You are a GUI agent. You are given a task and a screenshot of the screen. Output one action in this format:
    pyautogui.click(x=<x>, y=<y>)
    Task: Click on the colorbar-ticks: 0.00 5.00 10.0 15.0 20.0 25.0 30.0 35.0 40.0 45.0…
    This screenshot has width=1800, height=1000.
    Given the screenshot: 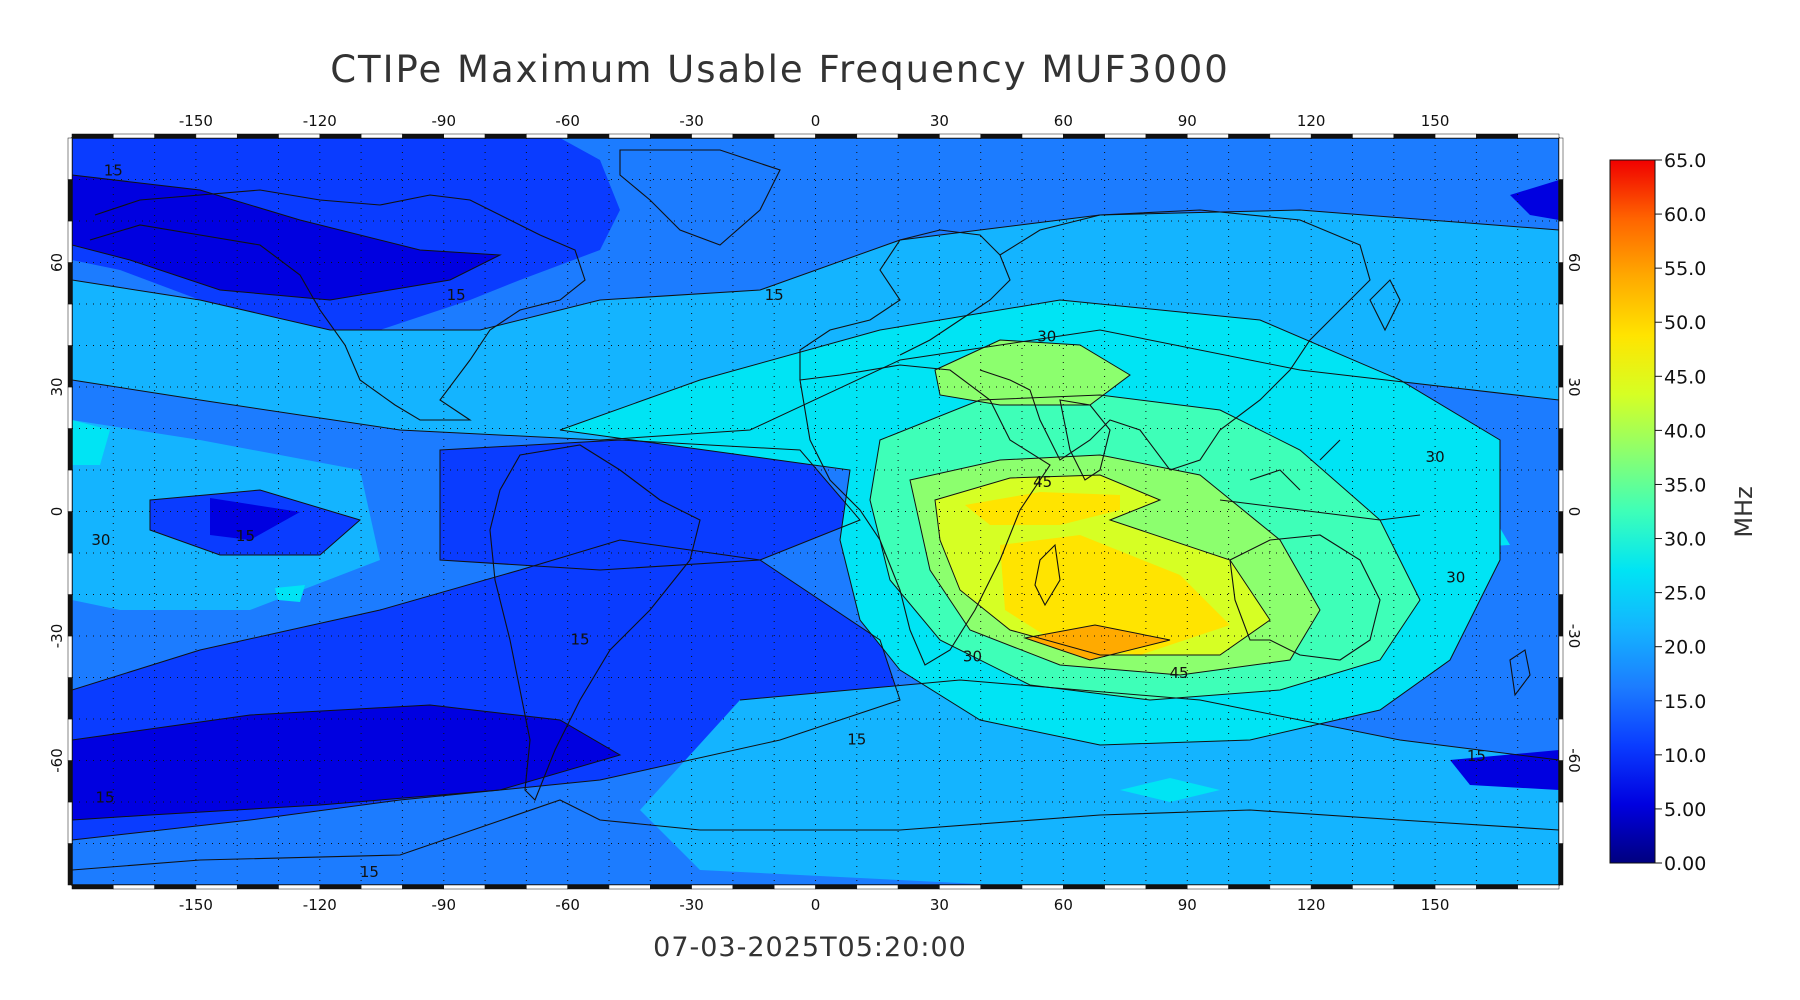 What is the action you would take?
    pyautogui.click(x=1680, y=512)
    